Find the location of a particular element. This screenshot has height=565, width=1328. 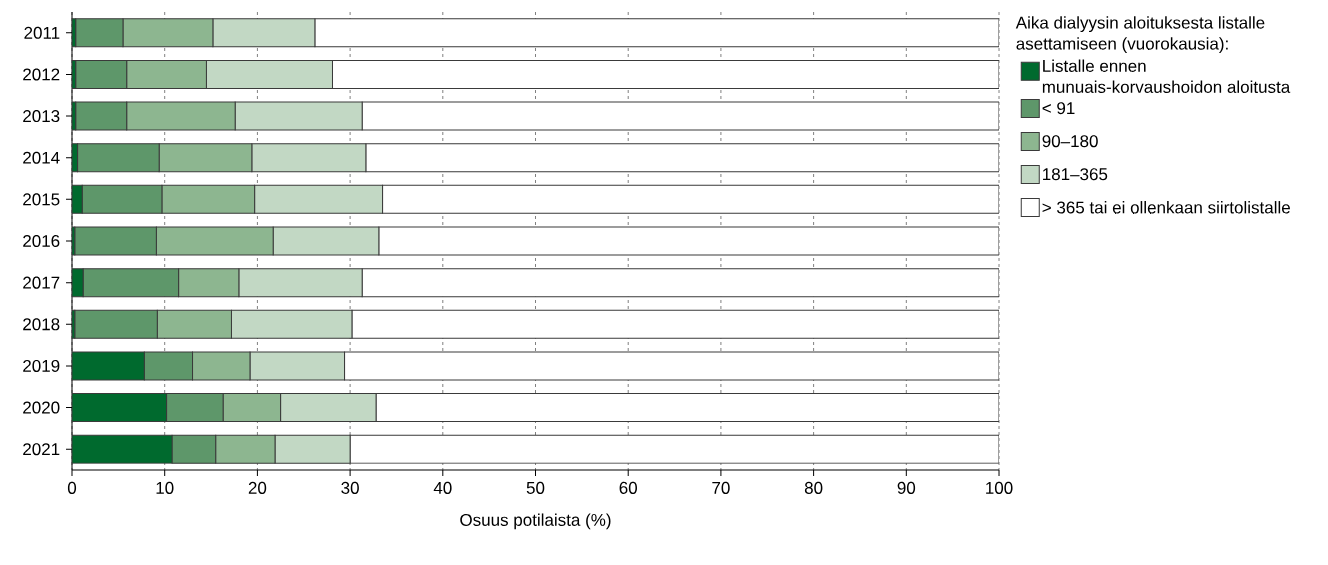

x-tick-label: 0 is located at coordinates (72, 487).